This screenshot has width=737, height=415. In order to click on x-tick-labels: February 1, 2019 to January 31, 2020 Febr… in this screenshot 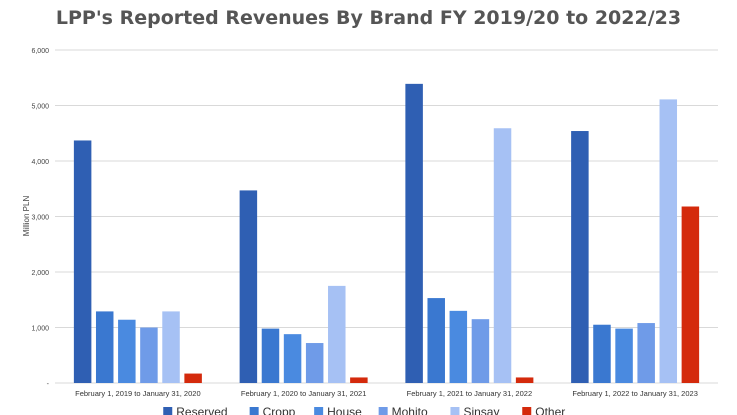, I will do `click(386, 393)`.